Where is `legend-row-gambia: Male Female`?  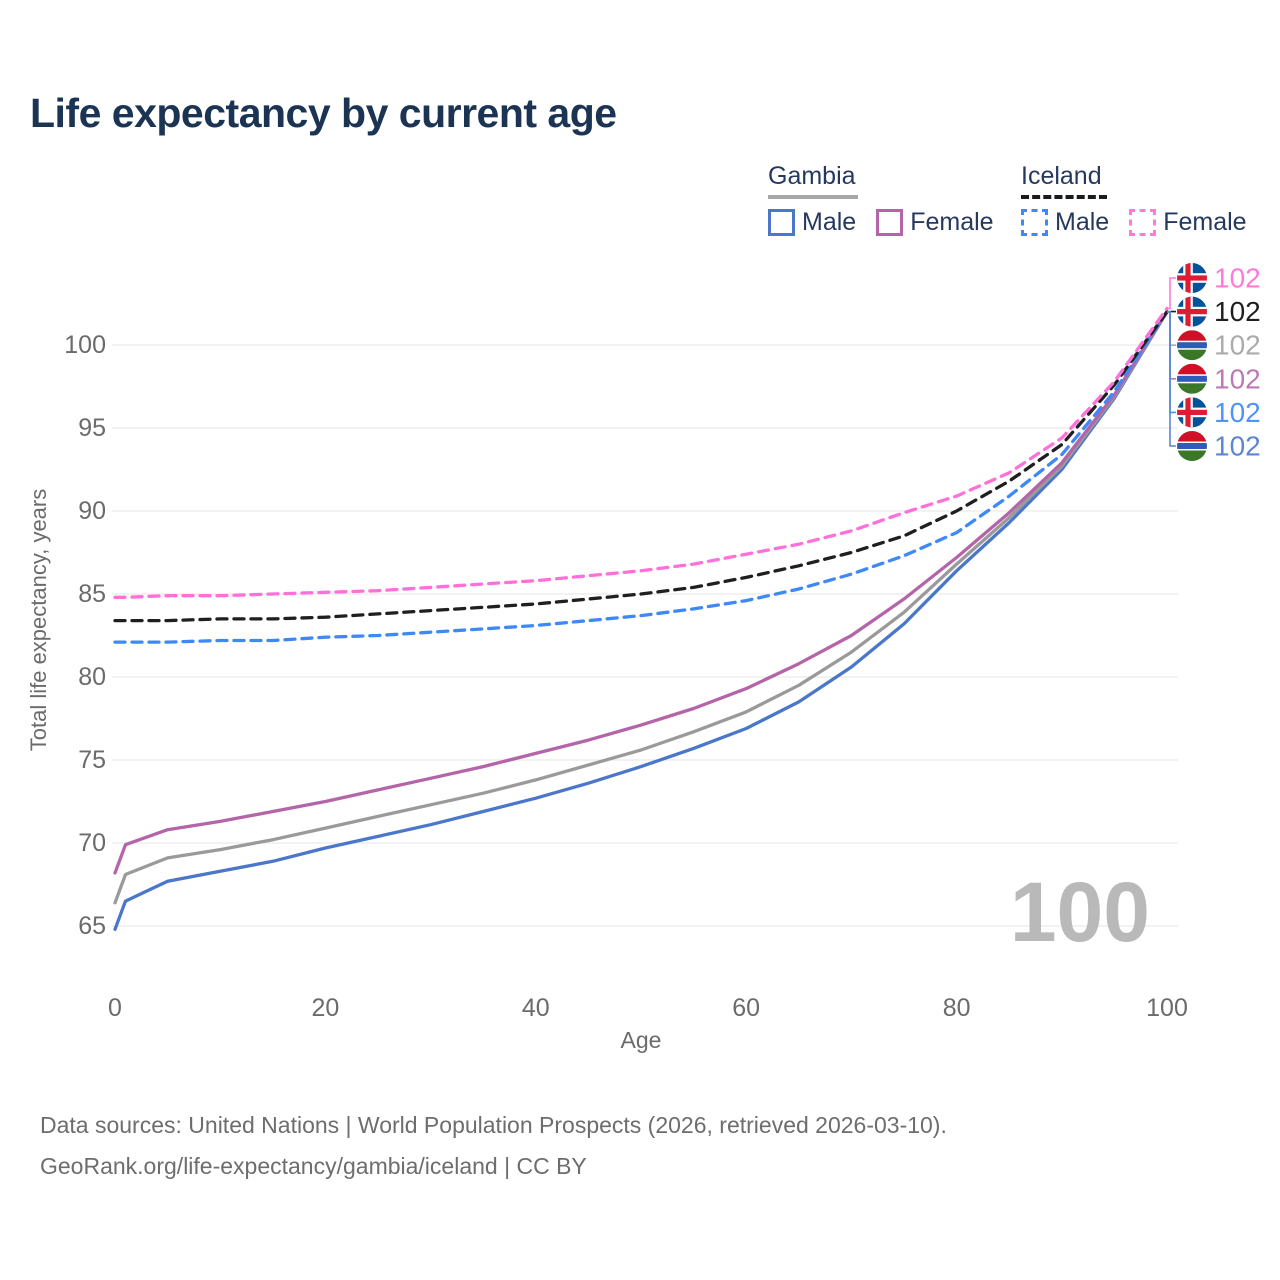 legend-row-gambia: Male Female is located at coordinates (881, 222).